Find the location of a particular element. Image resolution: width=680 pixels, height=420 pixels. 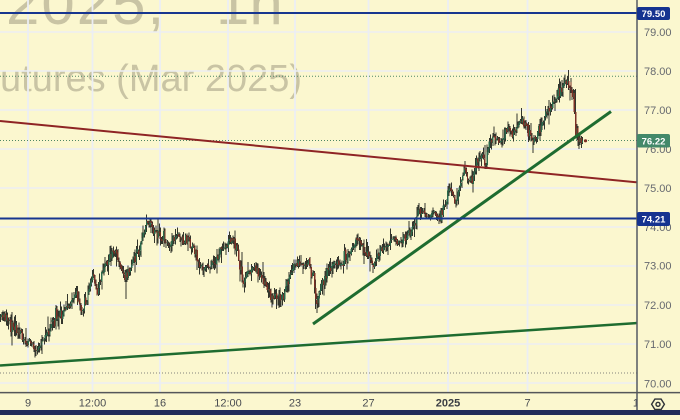

svg-text: 27 is located at coordinates (368, 404).